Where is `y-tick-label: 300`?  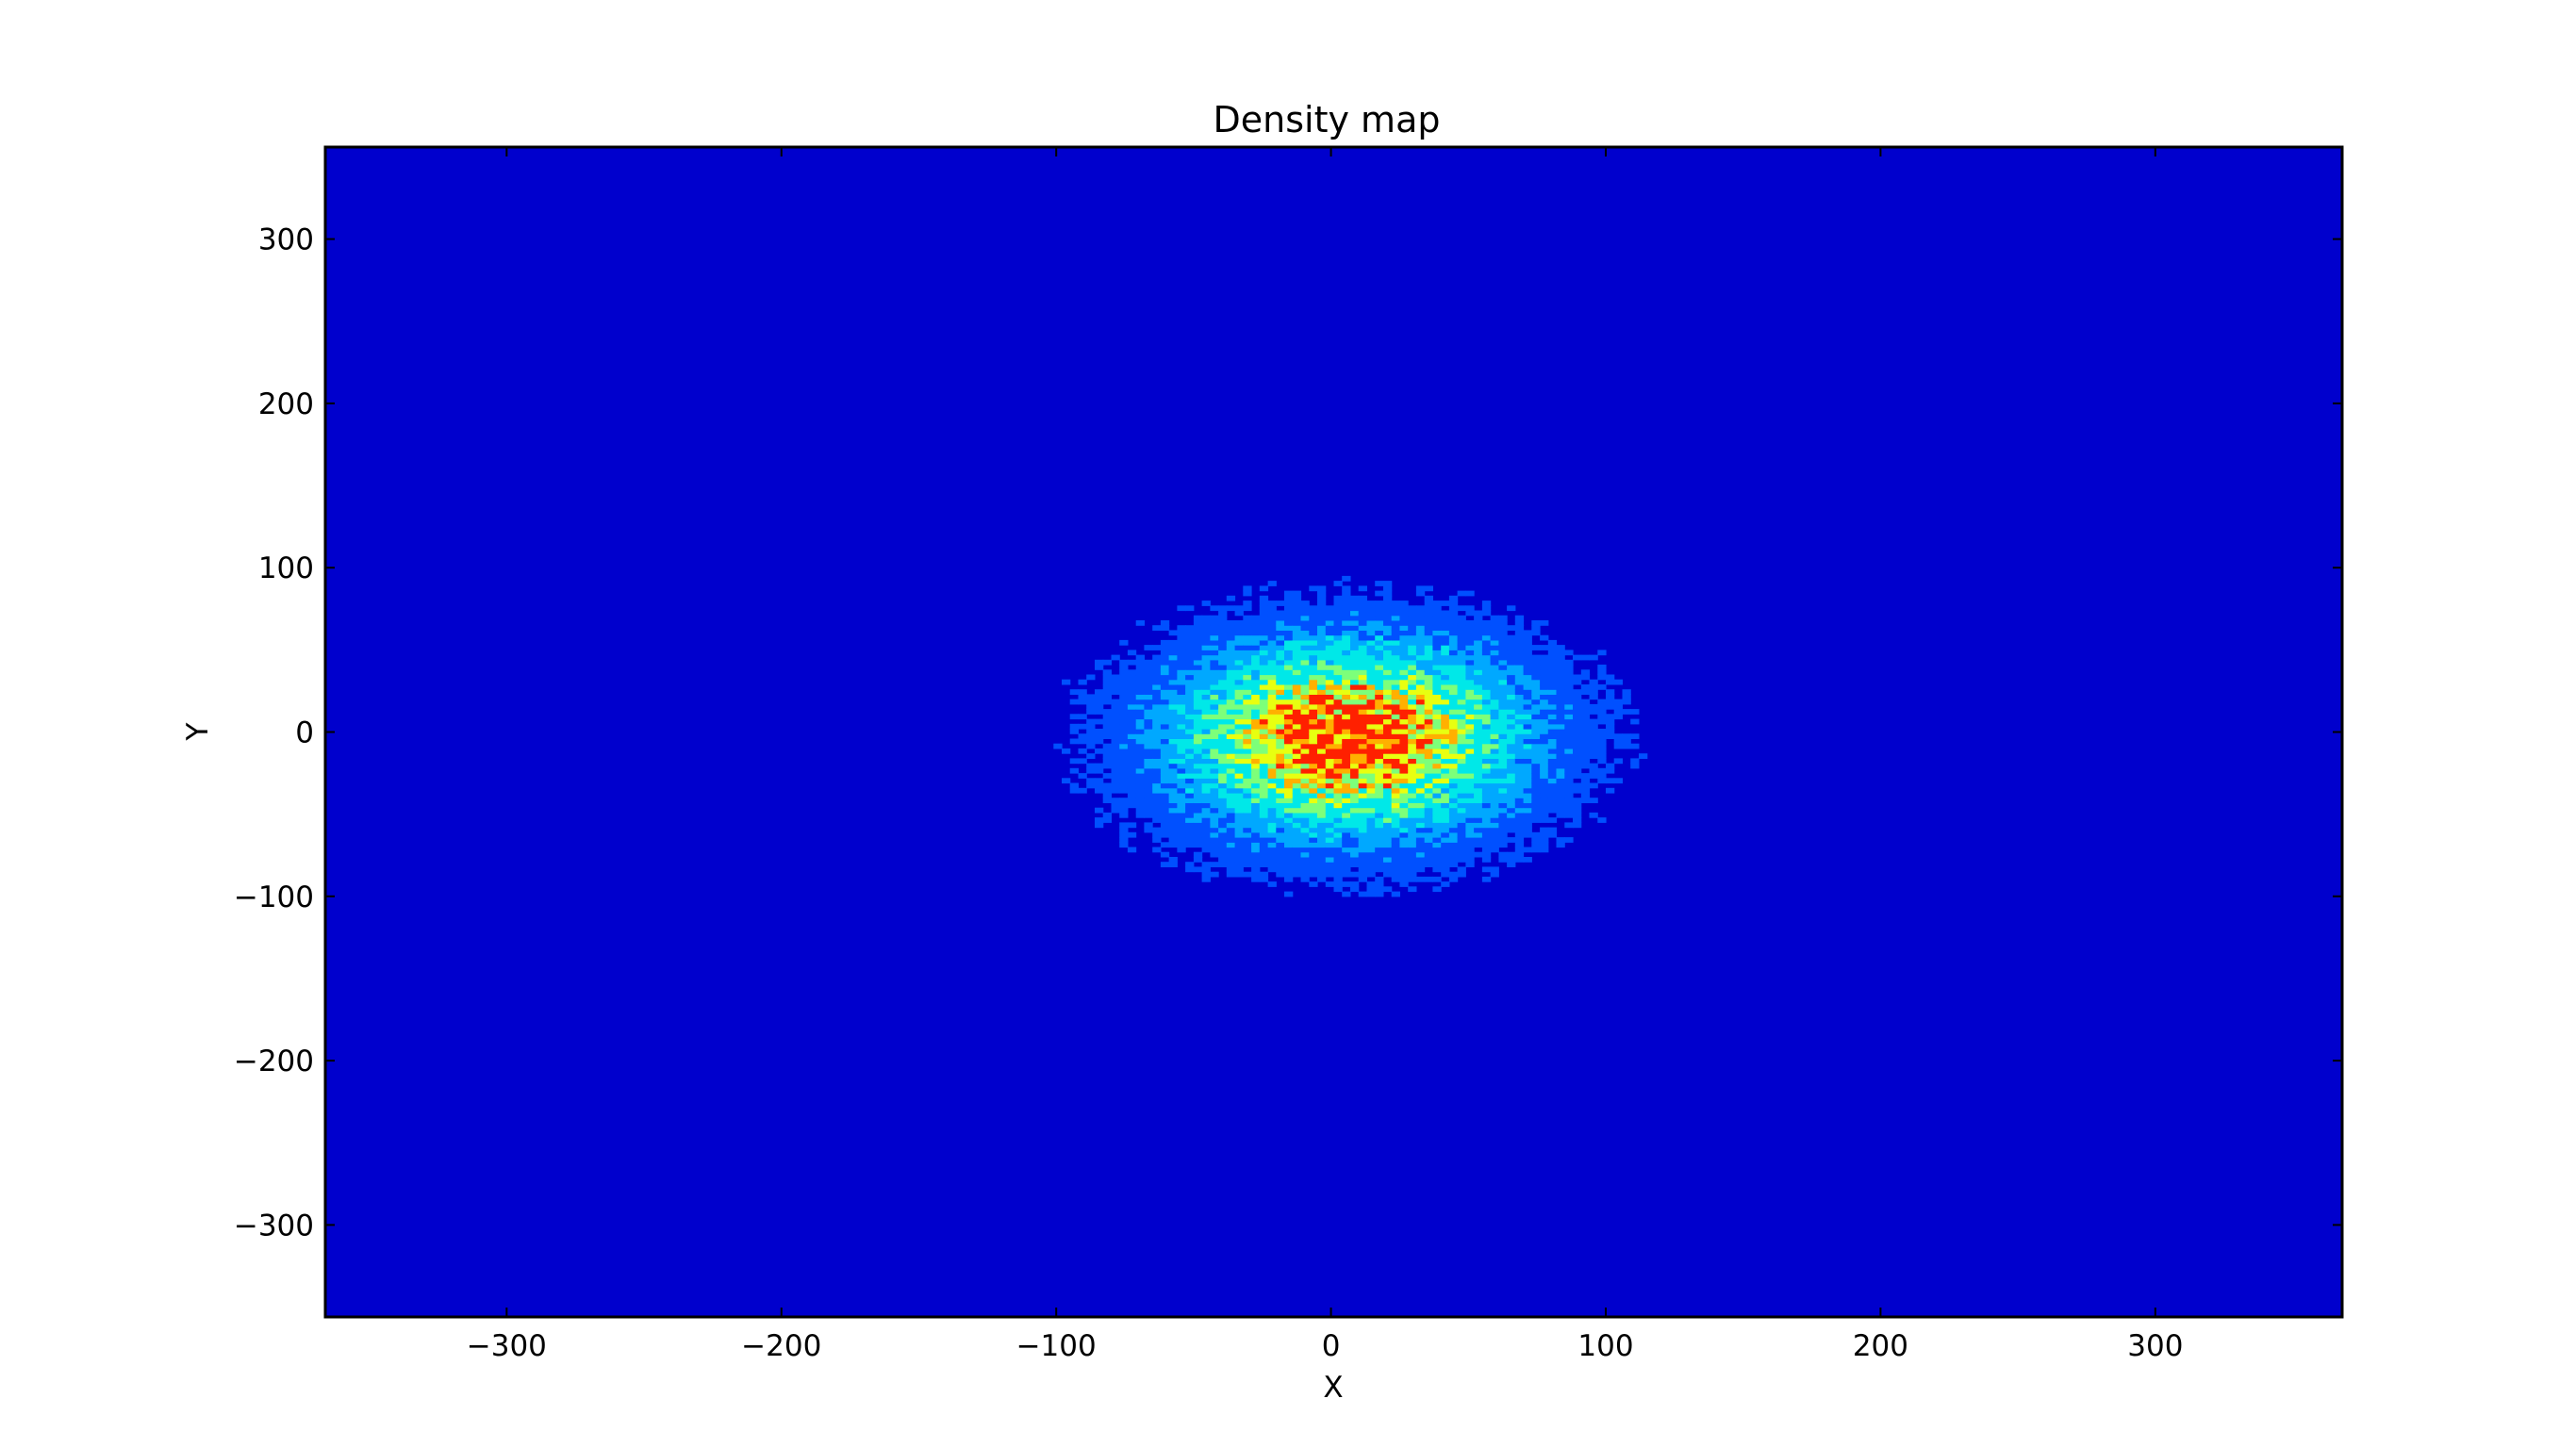
y-tick-label: 300 is located at coordinates (286, 240).